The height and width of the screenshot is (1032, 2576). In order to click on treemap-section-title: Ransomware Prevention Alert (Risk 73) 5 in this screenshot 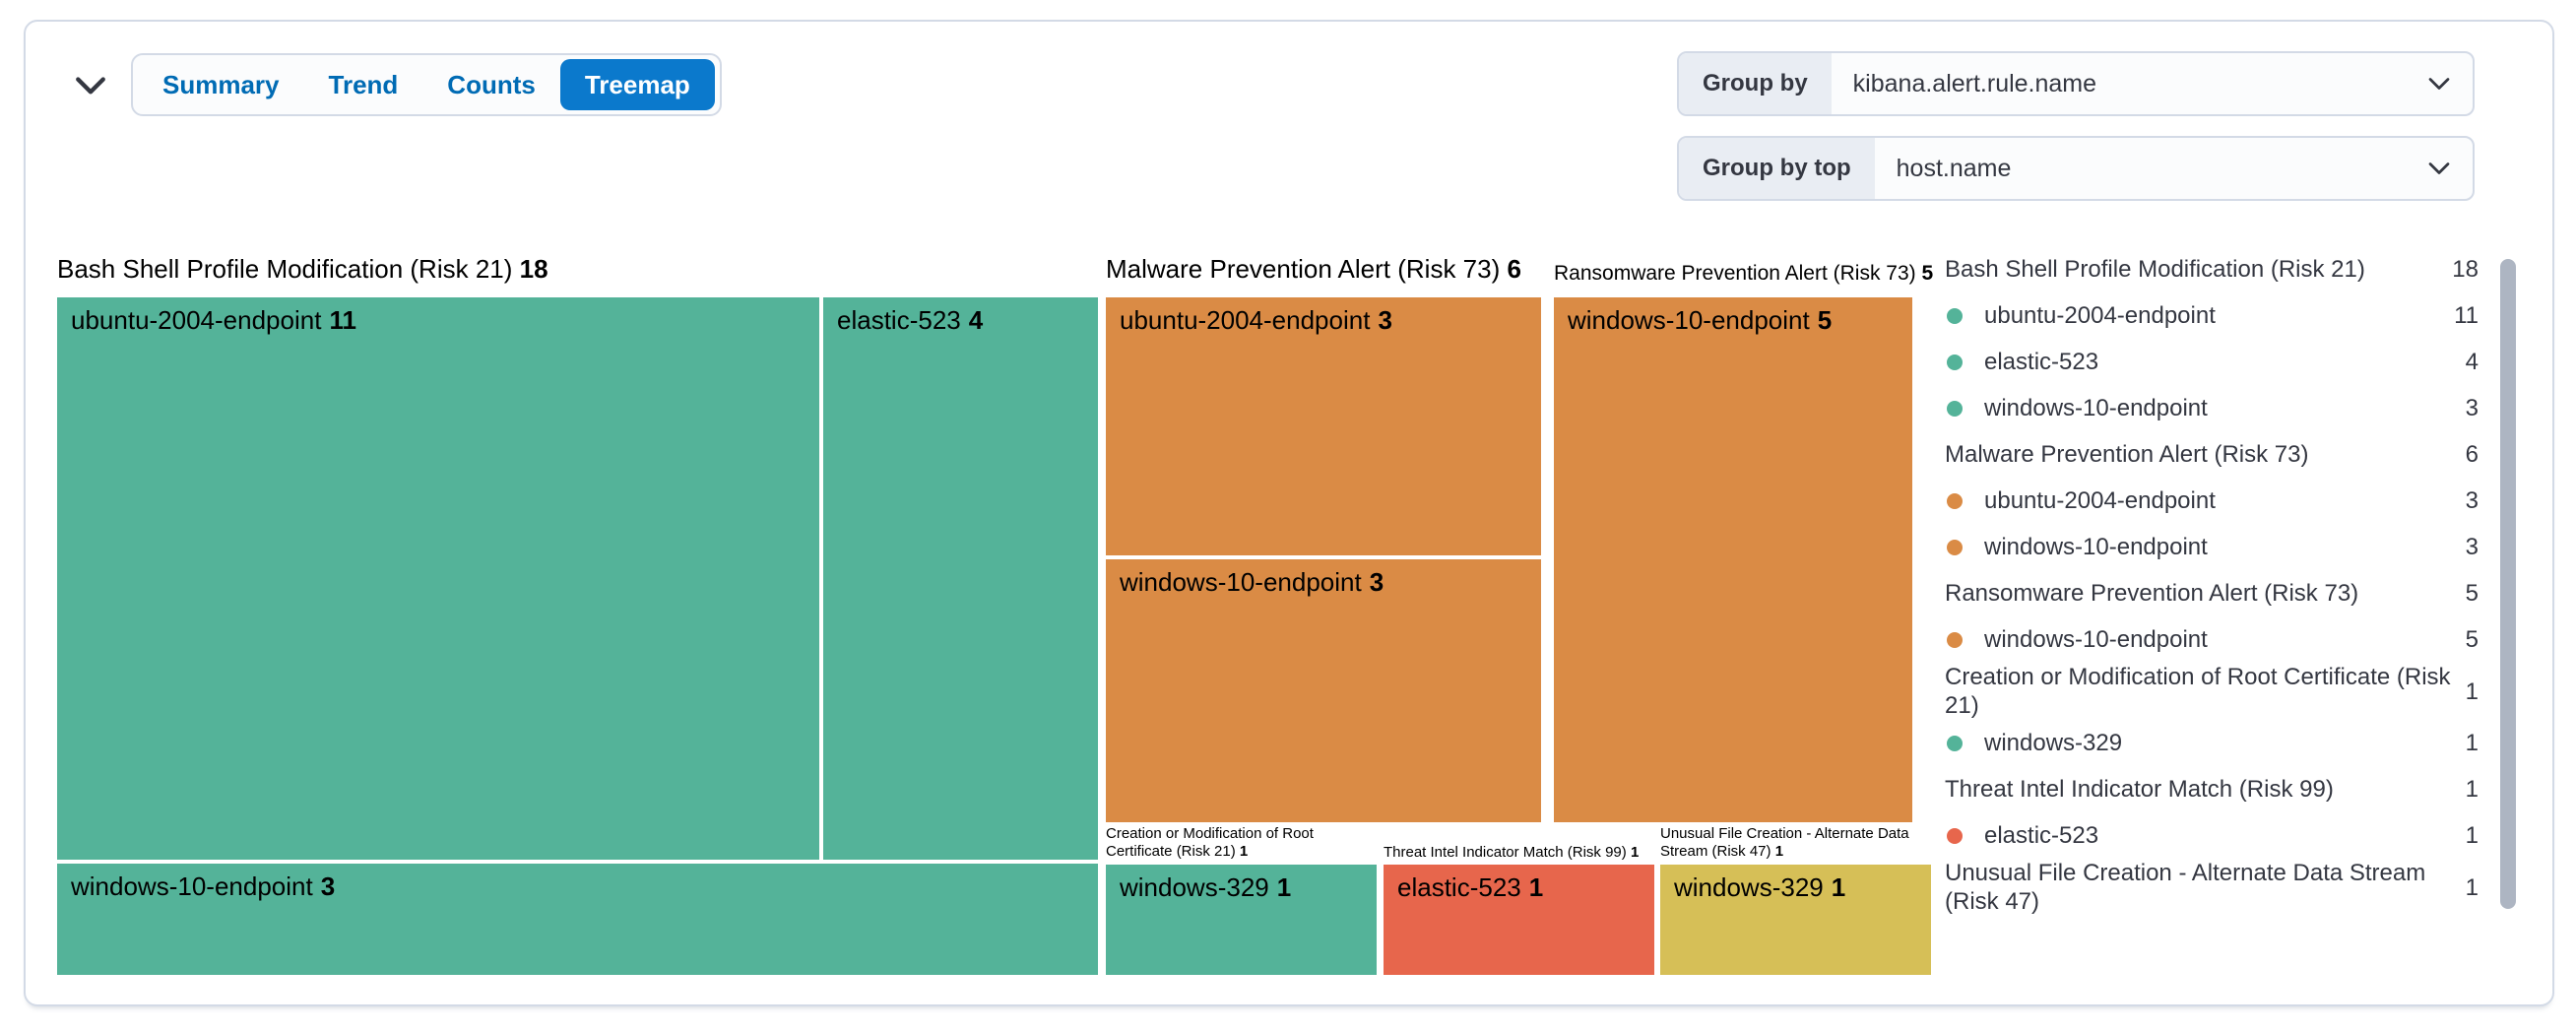, I will do `click(1744, 273)`.